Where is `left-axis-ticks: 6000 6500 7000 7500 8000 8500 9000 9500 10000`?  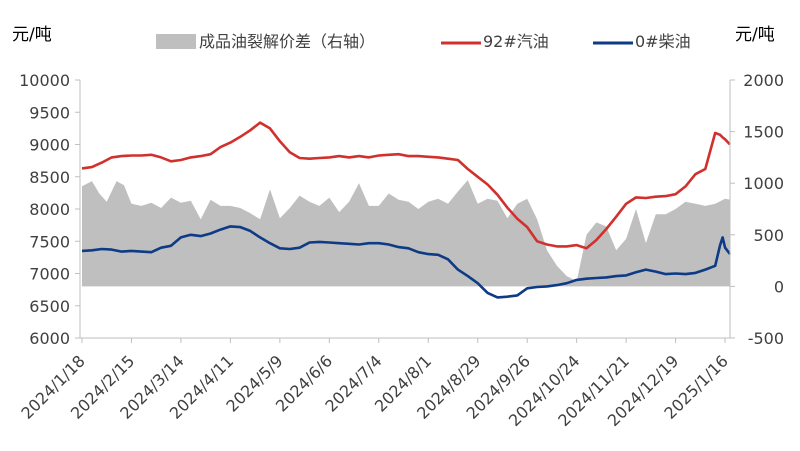 left-axis-ticks: 6000 6500 7000 7500 8000 8500 9000 9500 10000 is located at coordinates (49, 209).